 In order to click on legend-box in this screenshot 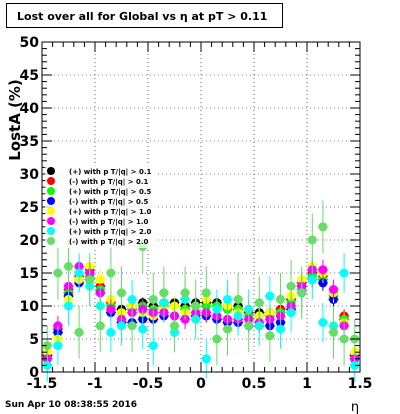, I will do `click(101, 206)`.